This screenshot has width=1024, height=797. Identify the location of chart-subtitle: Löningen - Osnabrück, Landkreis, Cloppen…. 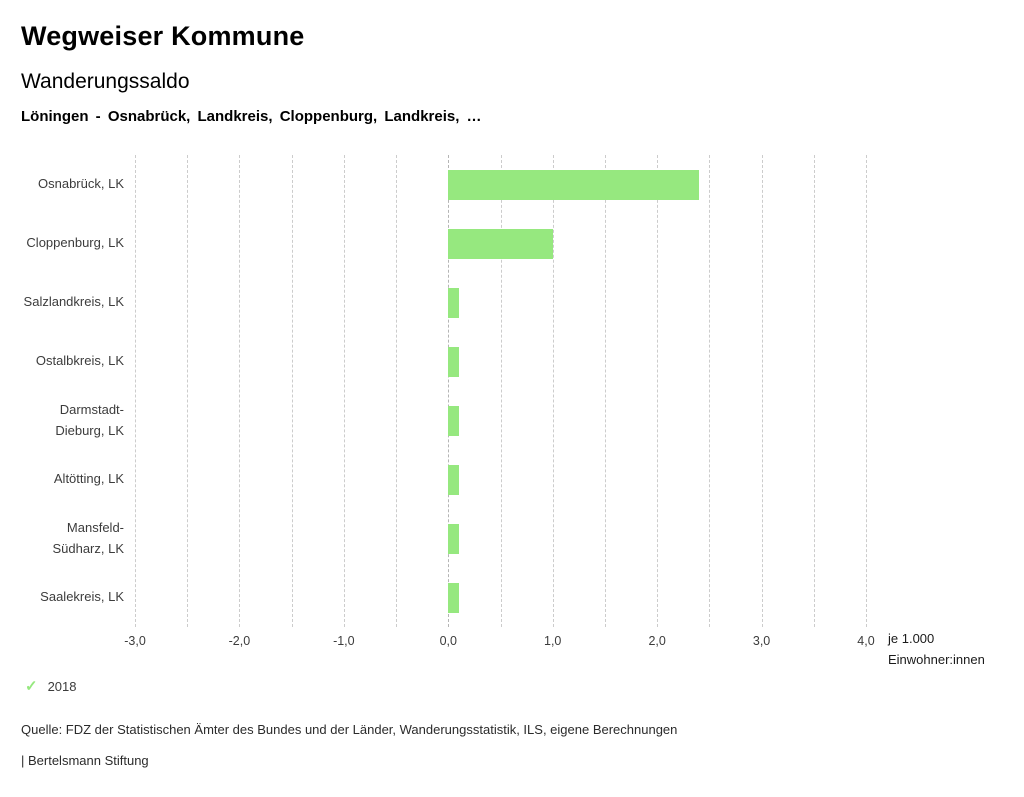
(251, 116).